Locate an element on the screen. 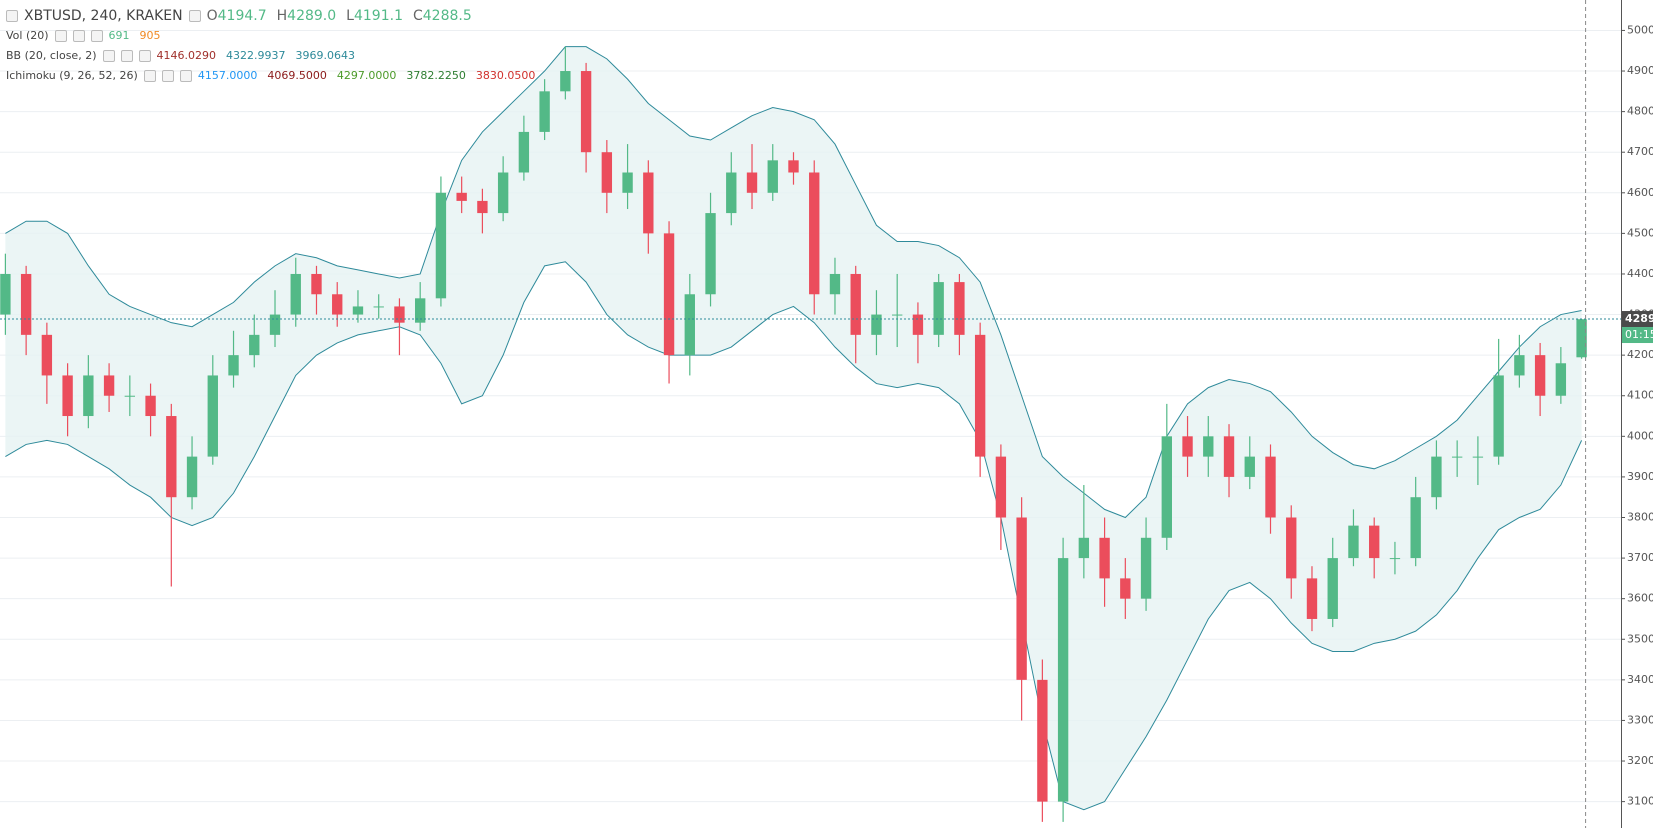  price-axis is located at coordinates (1637, 414).